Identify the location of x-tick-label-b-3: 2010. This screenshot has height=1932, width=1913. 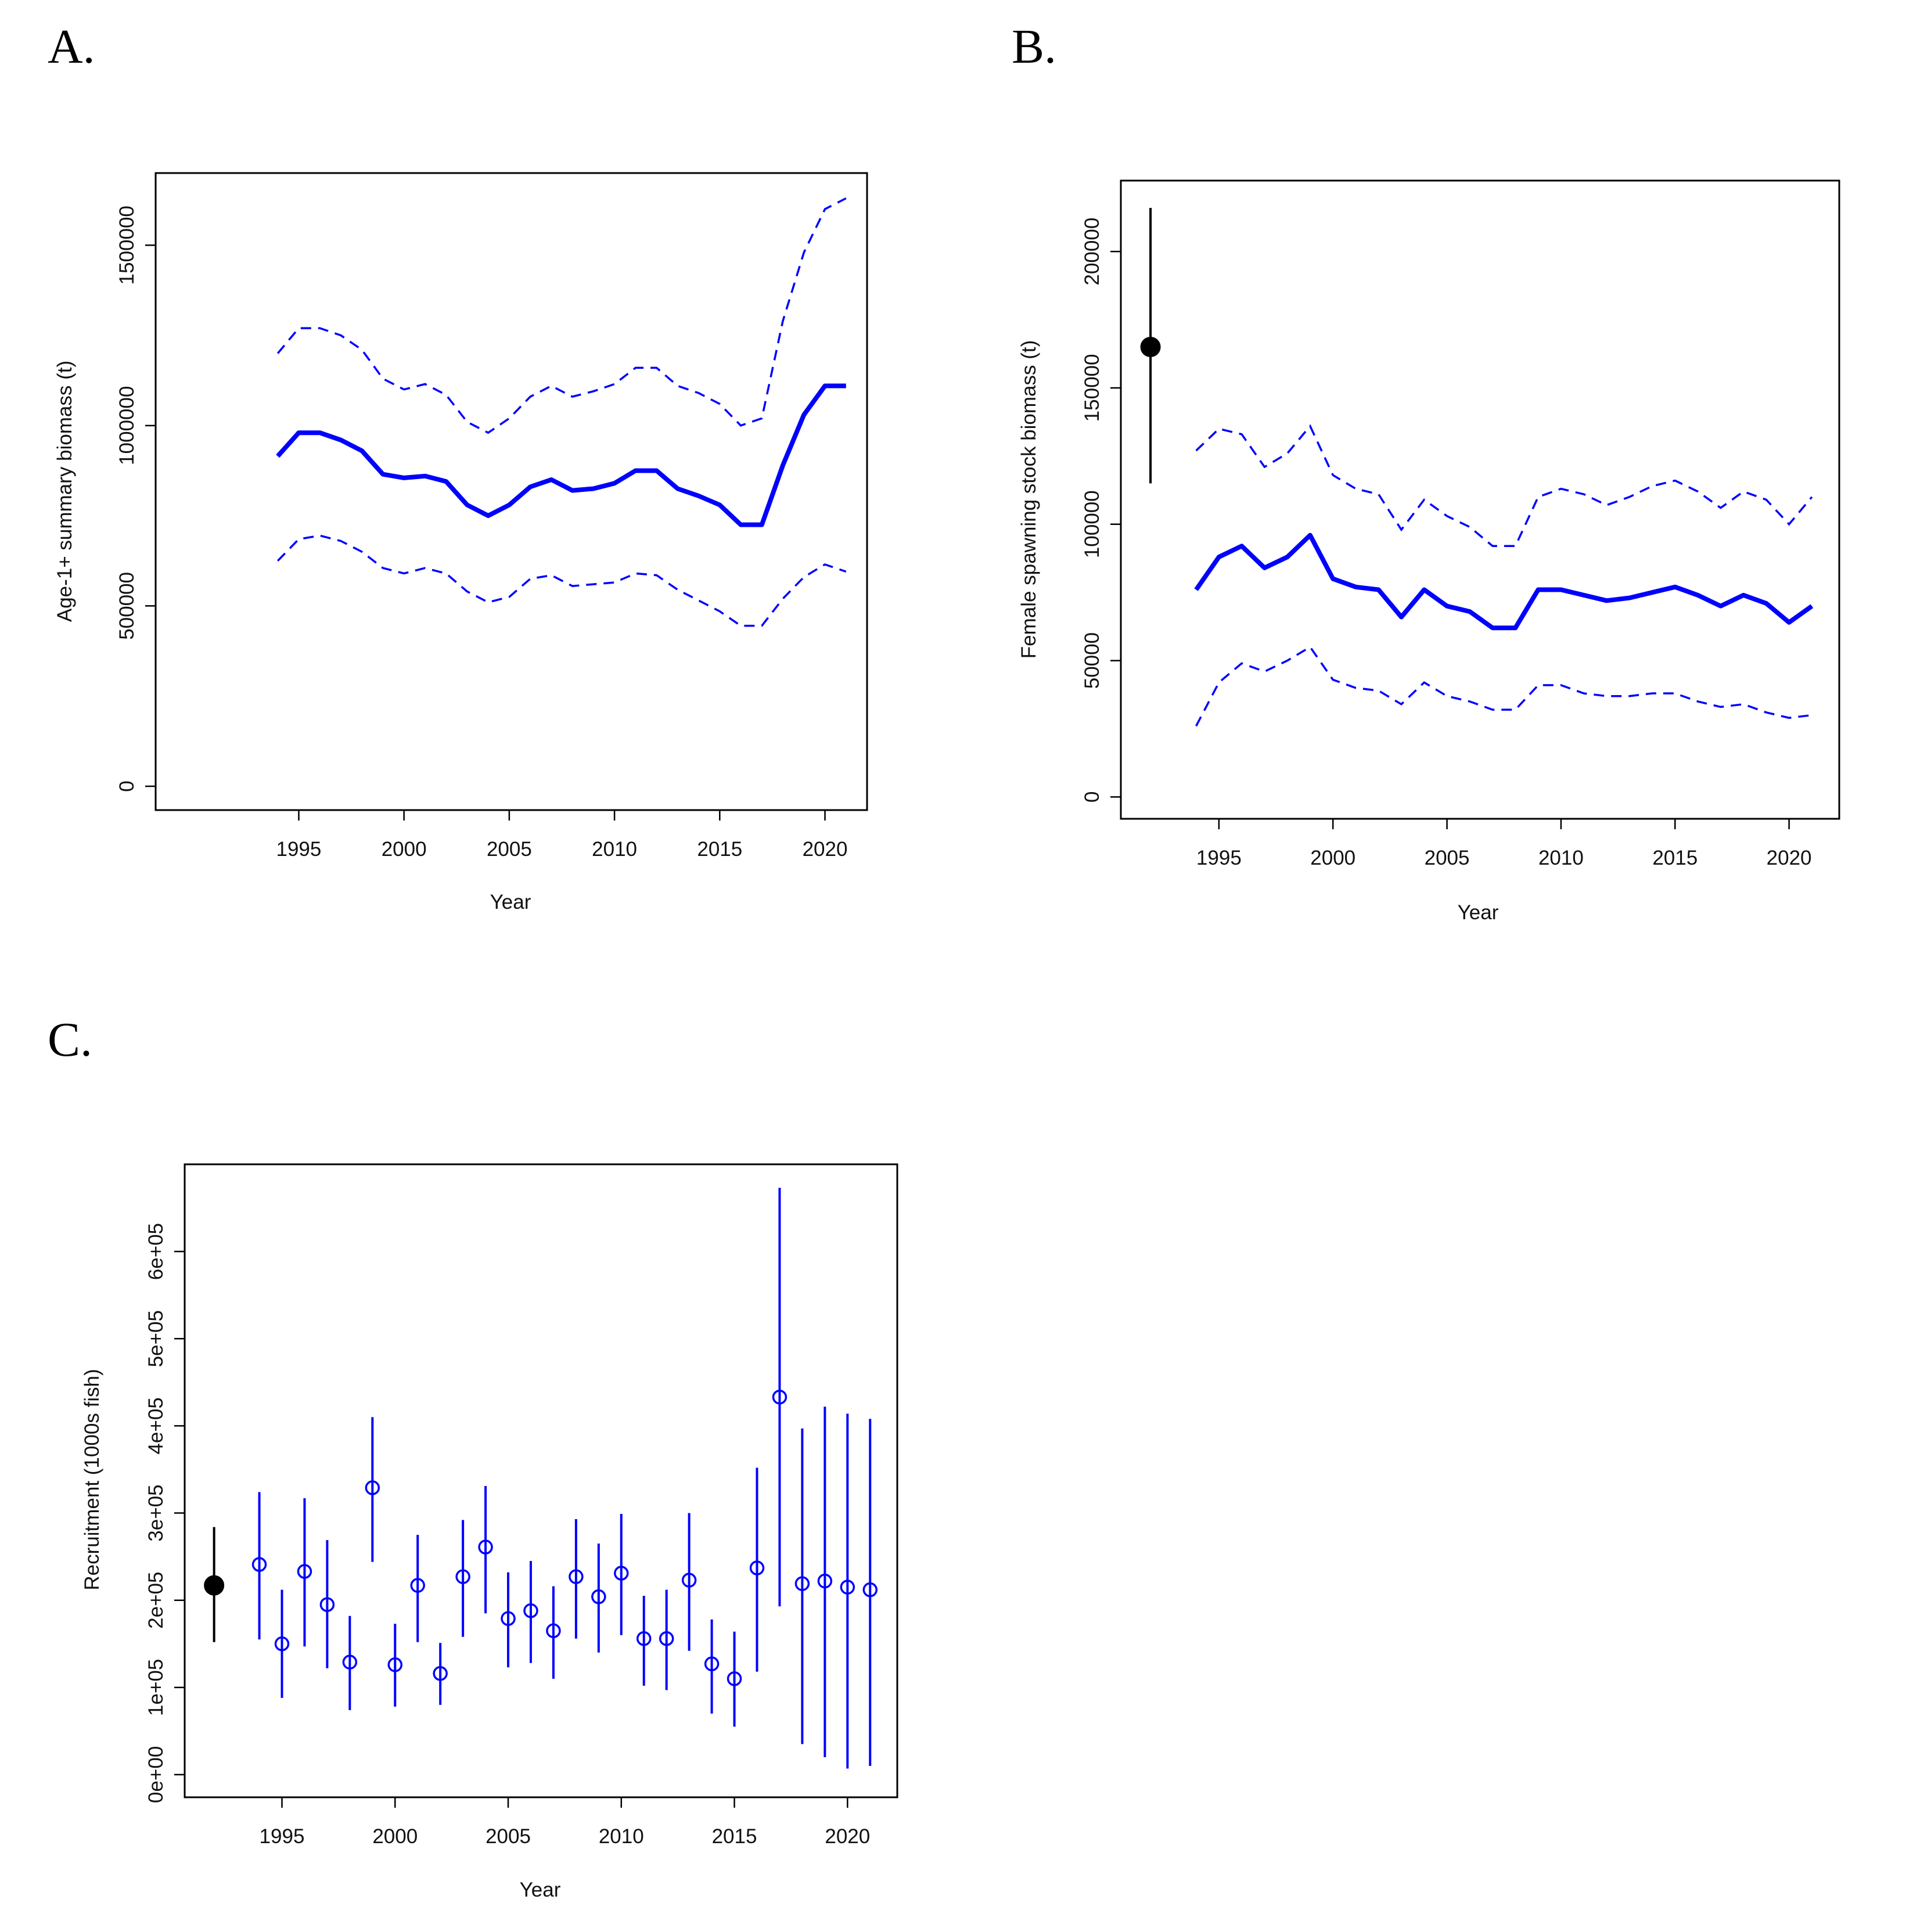
(1561, 858).